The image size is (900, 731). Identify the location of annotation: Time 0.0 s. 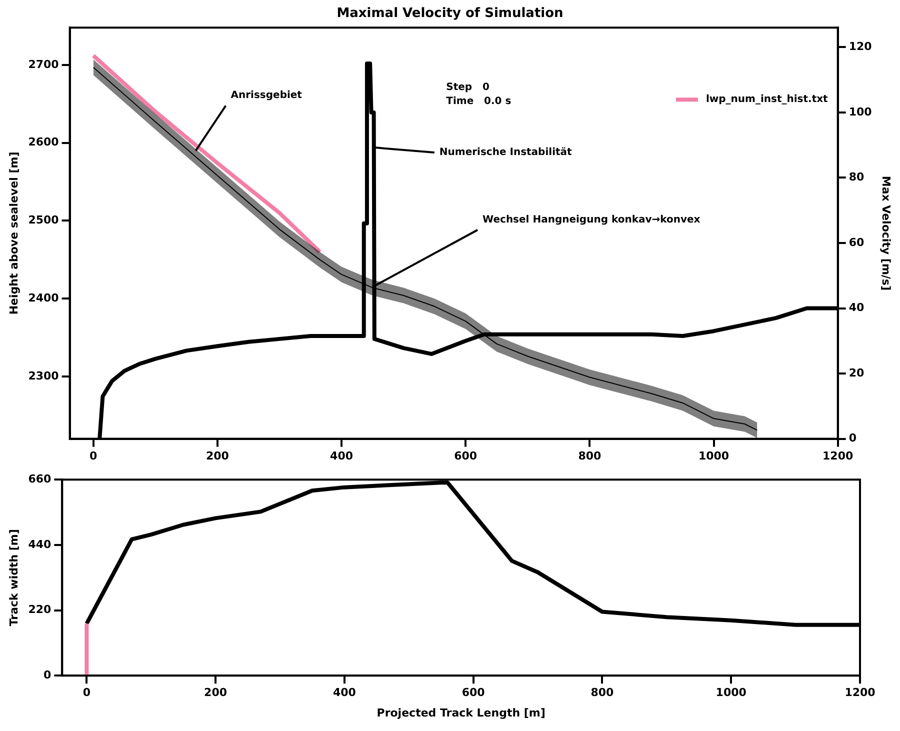
(479, 102).